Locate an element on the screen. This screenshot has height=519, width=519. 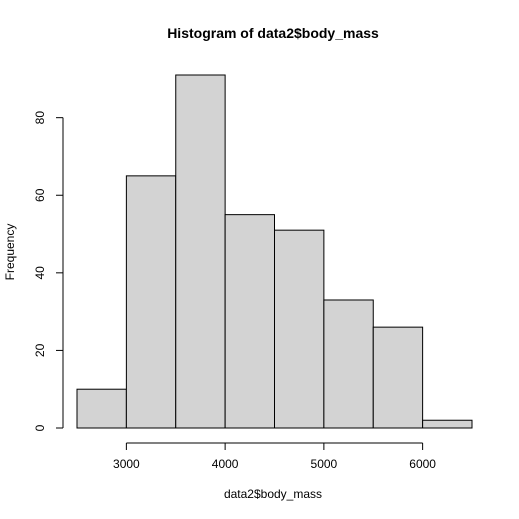
y-tick-label-0: 0 is located at coordinates (40, 427).